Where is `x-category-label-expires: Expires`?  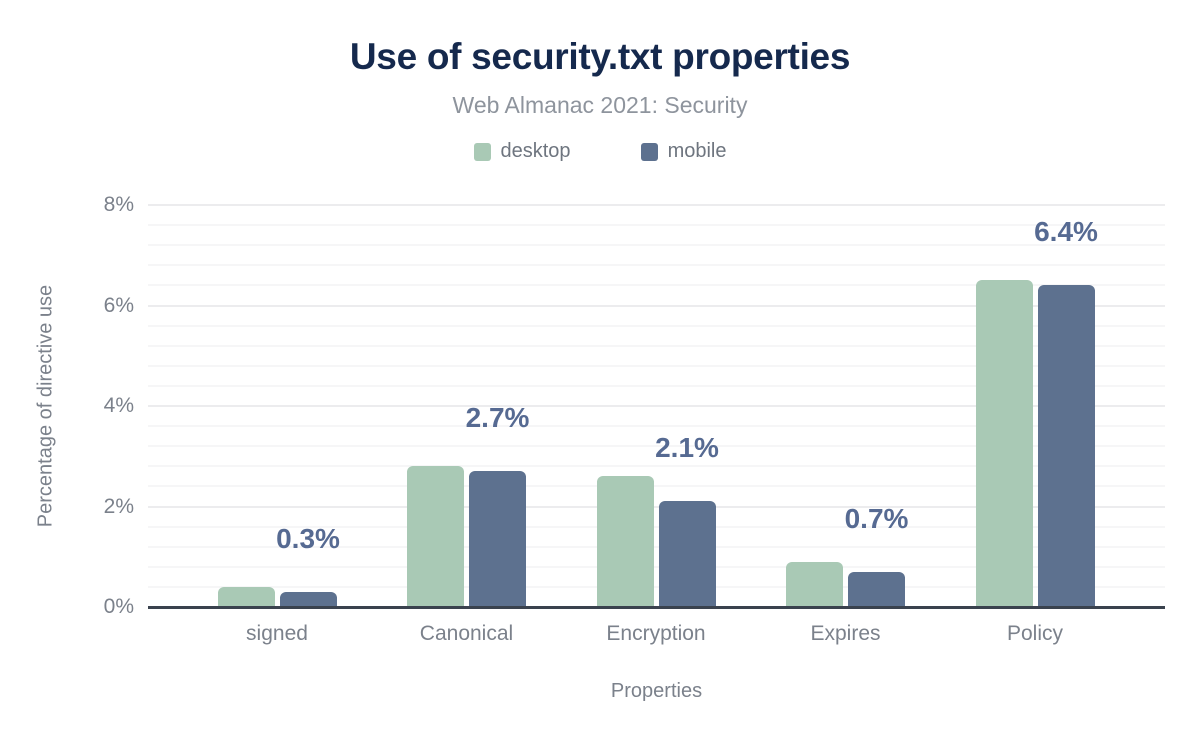
x-category-label-expires: Expires is located at coordinates (845, 633).